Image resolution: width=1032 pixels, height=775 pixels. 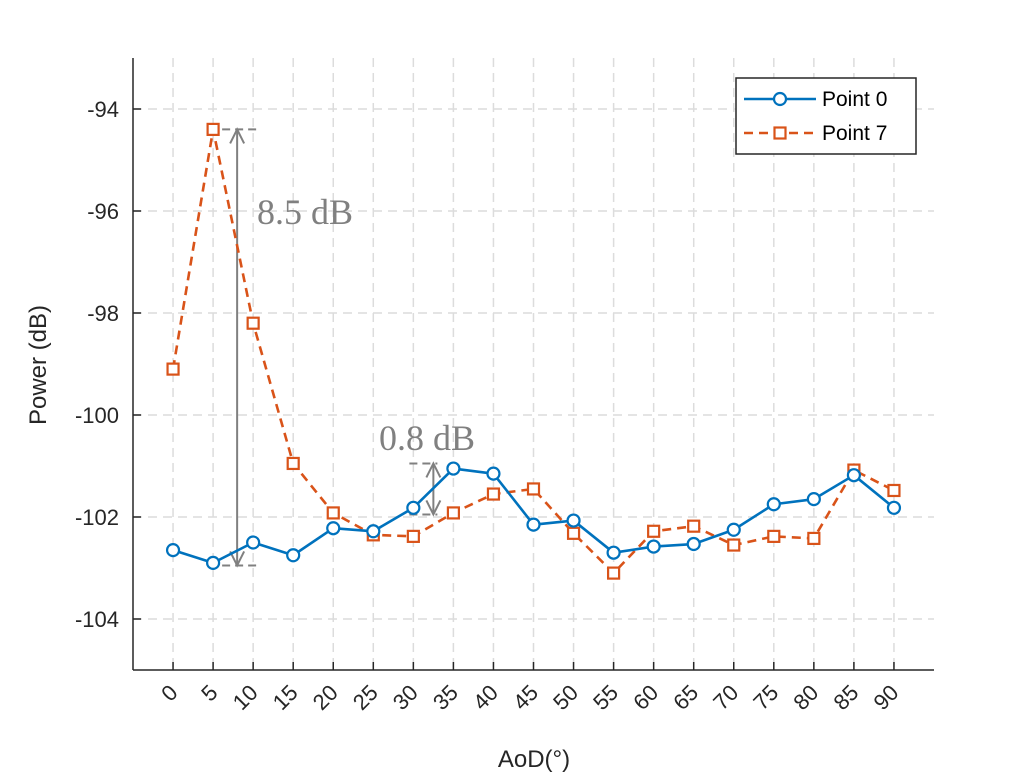 What do you see at coordinates (815, 133) in the screenshot?
I see `legend-entry: Point 7` at bounding box center [815, 133].